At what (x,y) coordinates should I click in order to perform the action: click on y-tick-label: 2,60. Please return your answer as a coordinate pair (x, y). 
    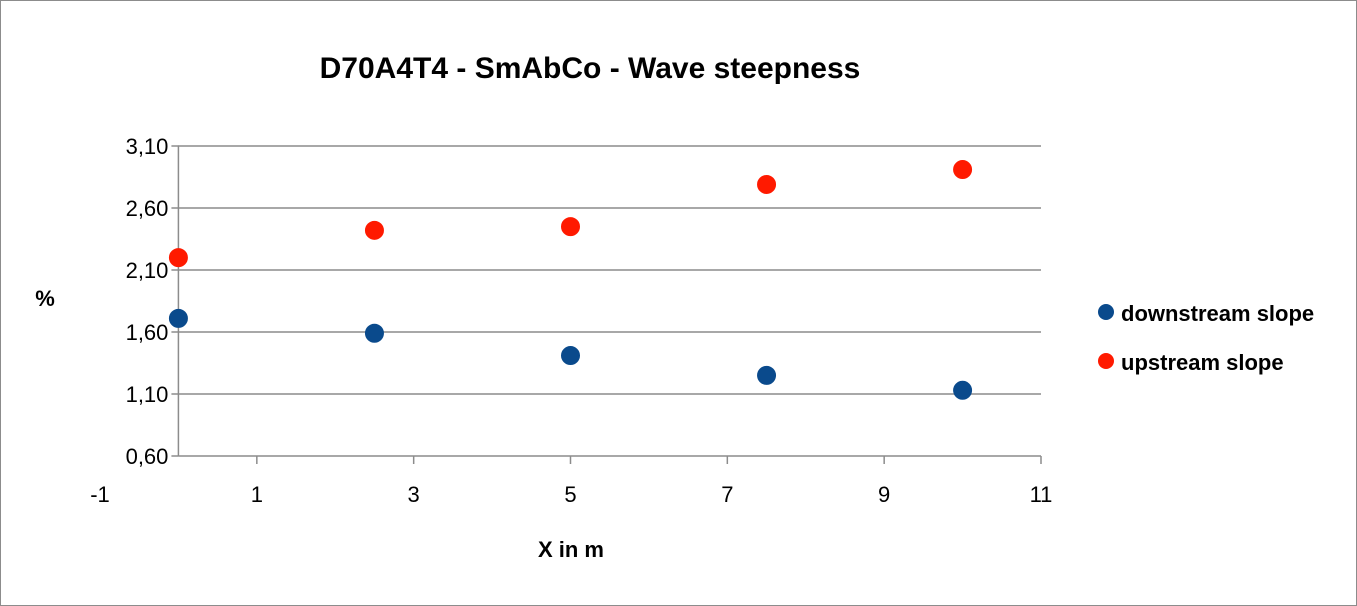
    Looking at the image, I should click on (147, 208).